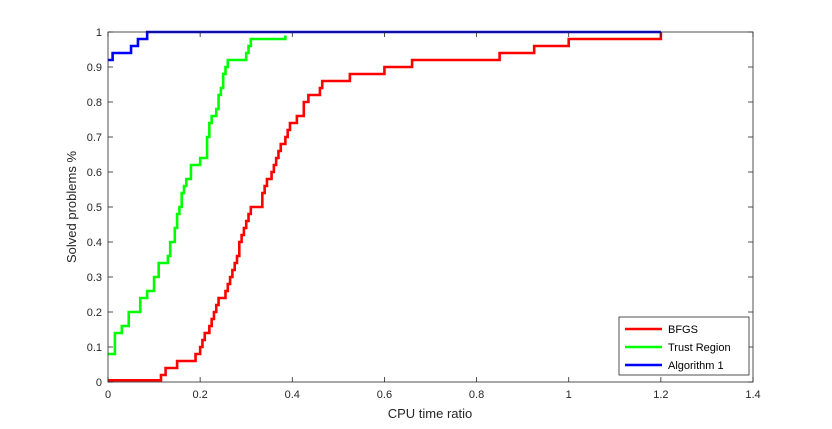 The width and height of the screenshot is (832, 429). Describe the element at coordinates (683, 330) in the screenshot. I see `legend-label: BFGS` at that location.